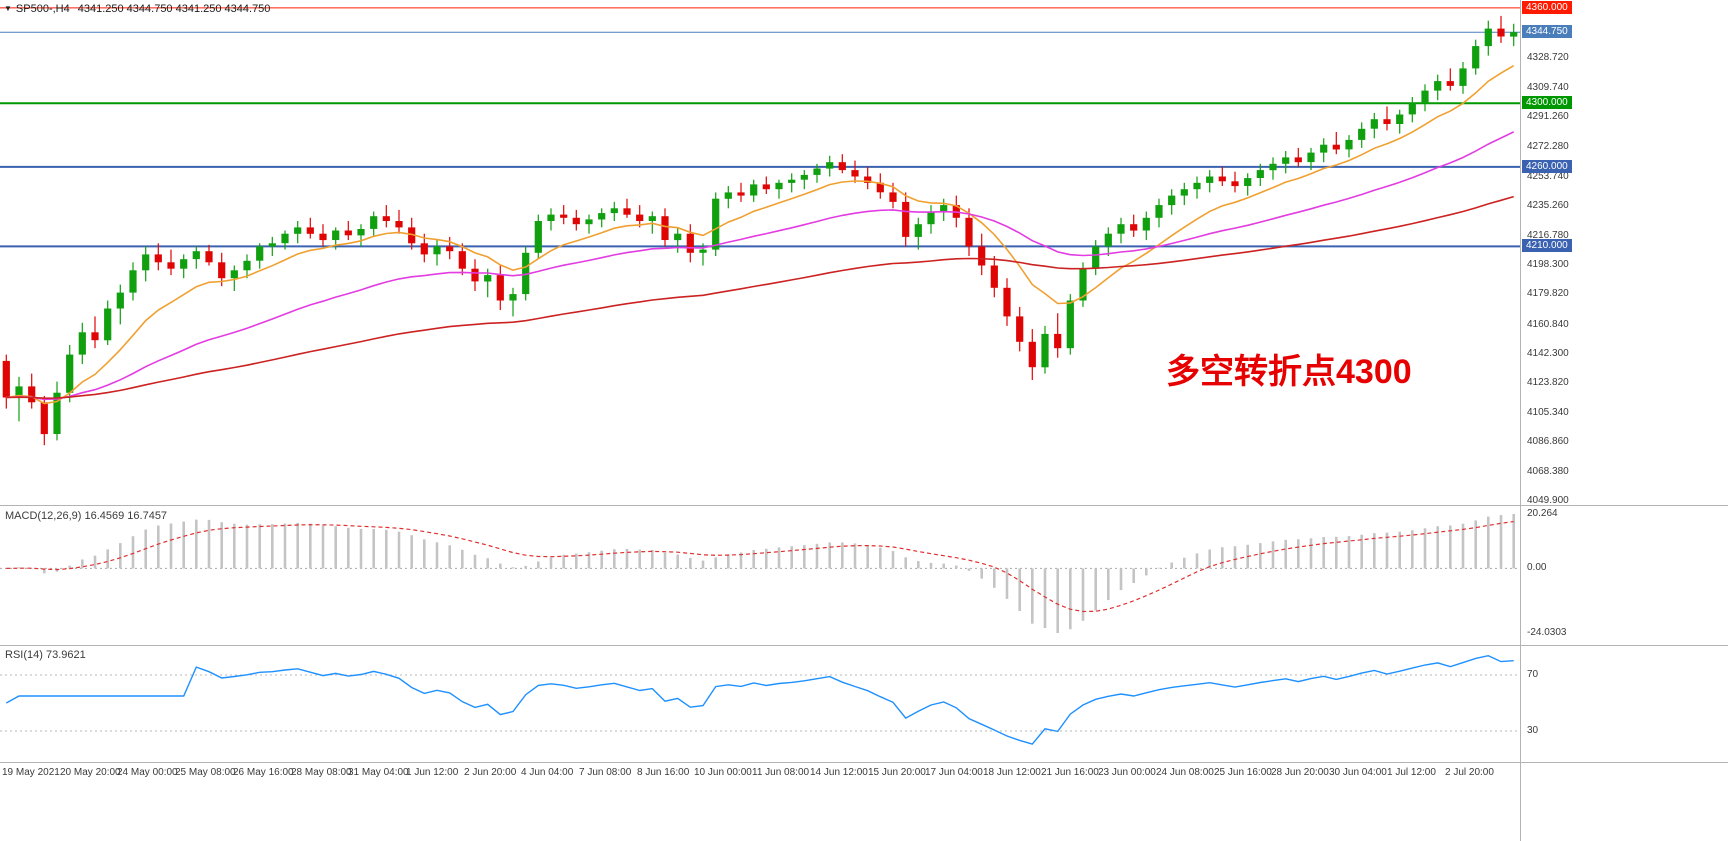 This screenshot has width=1728, height=841. Describe the element at coordinates (1548, 412) in the screenshot. I see `price-axis-label: 4105.340` at that location.